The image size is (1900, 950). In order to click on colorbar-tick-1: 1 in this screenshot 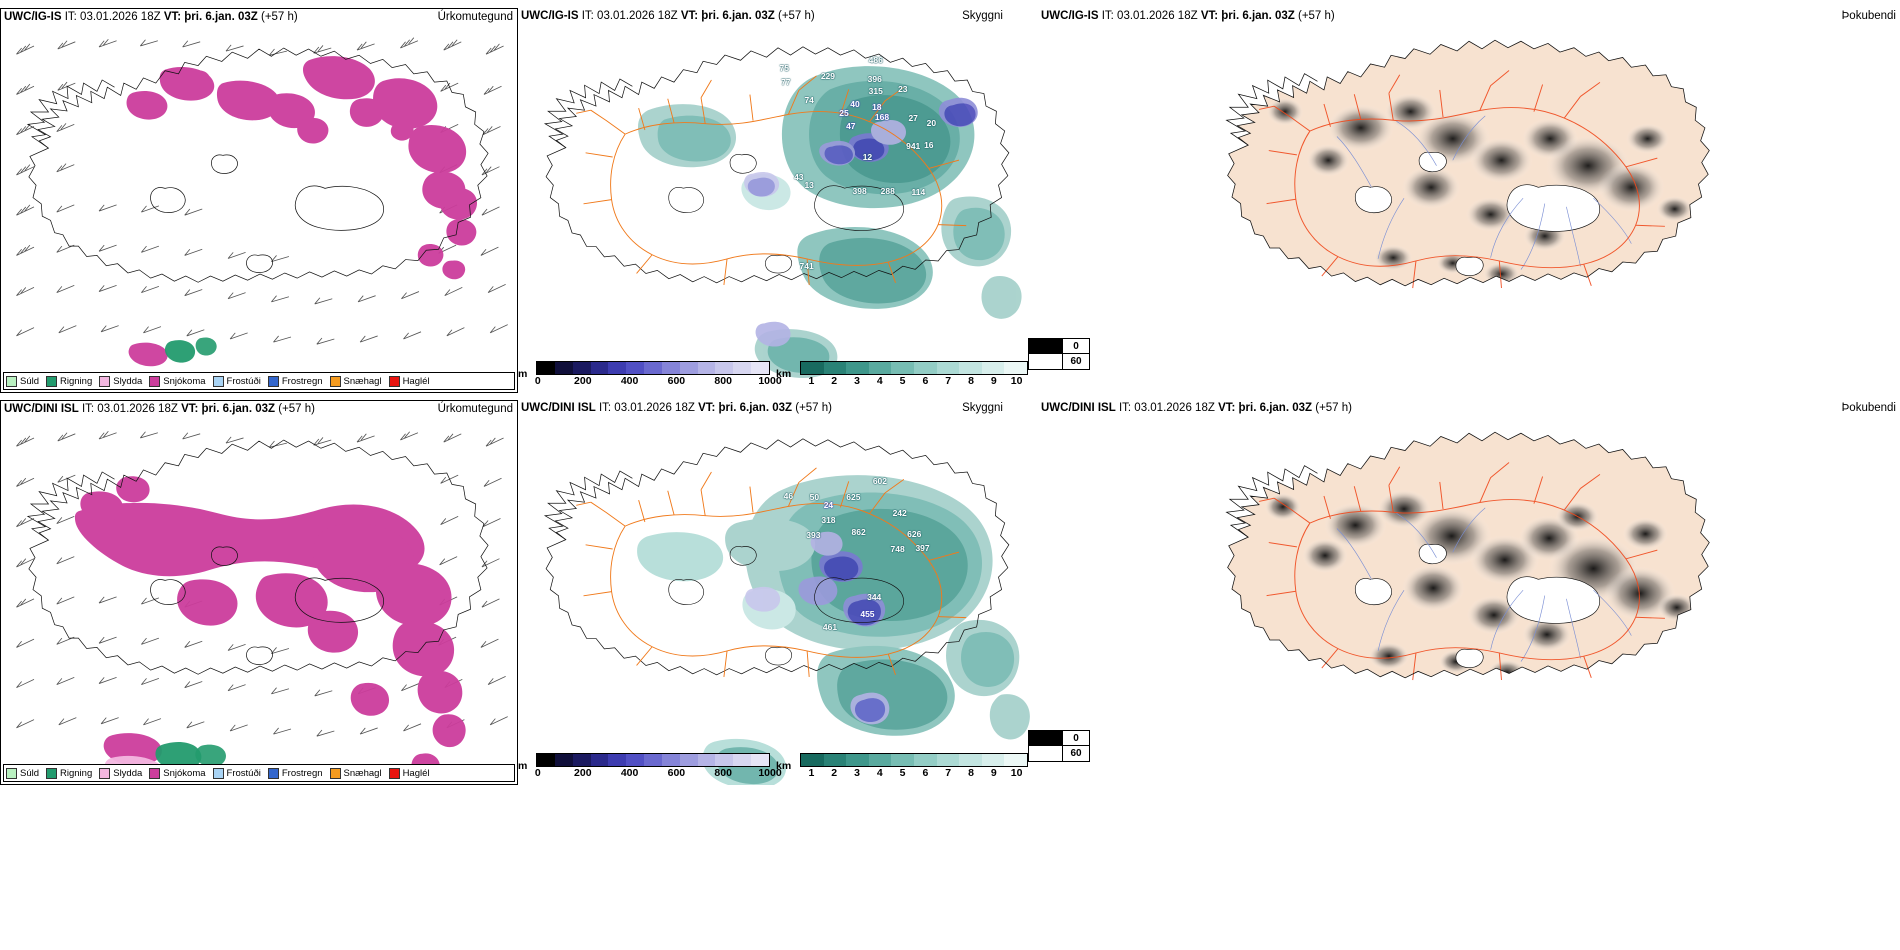, I will do `click(811, 773)`.